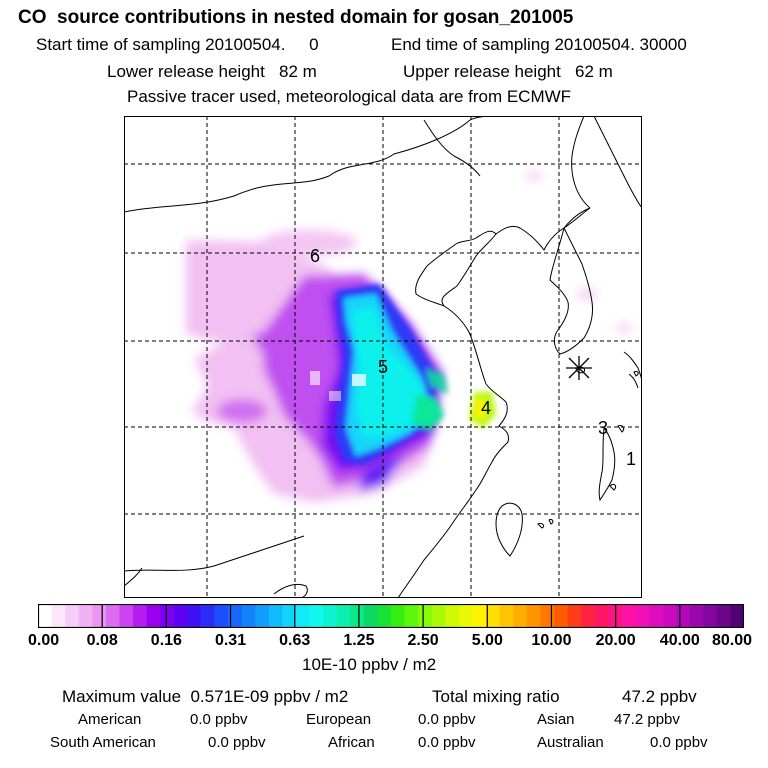 The image size is (768, 768). I want to click on colorbar-tick-label: 0.31, so click(230, 640).